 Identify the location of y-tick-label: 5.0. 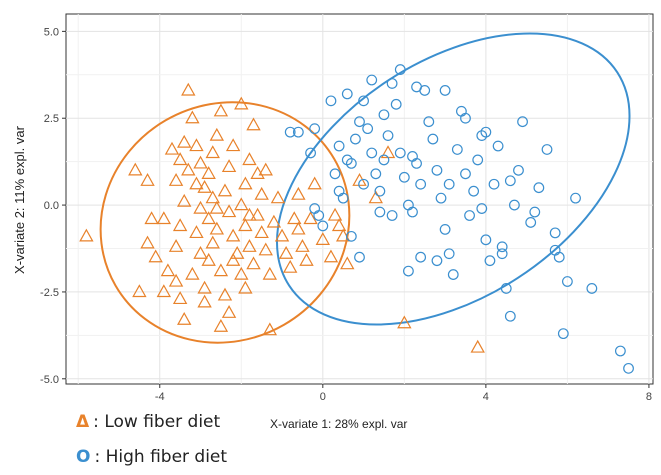
(51, 32).